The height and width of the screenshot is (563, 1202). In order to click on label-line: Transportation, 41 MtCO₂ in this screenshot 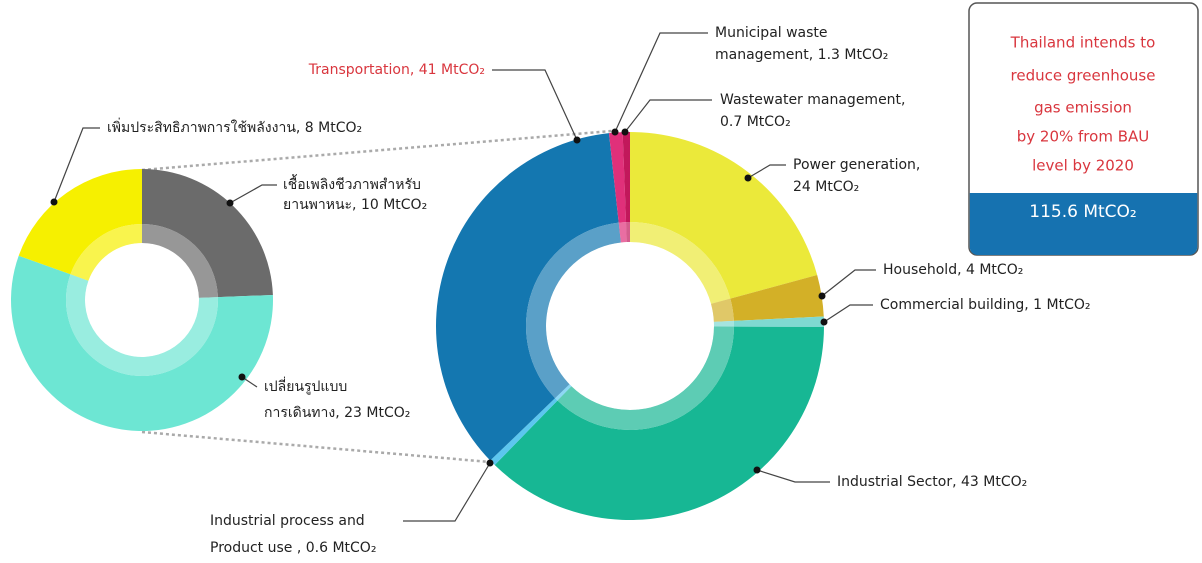, I will do `click(396, 70)`.